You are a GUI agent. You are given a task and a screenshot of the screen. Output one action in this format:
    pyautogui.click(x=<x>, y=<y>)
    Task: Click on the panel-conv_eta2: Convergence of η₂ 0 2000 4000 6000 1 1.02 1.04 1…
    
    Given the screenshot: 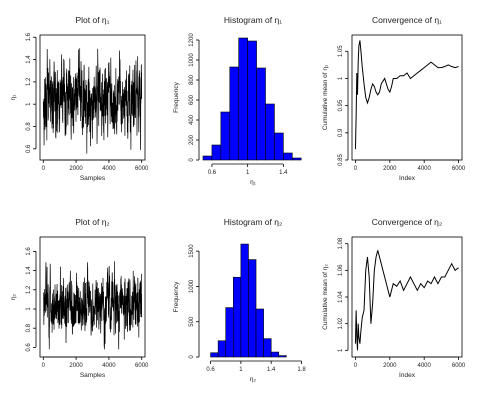 What is the action you would take?
    pyautogui.click(x=394, y=298)
    